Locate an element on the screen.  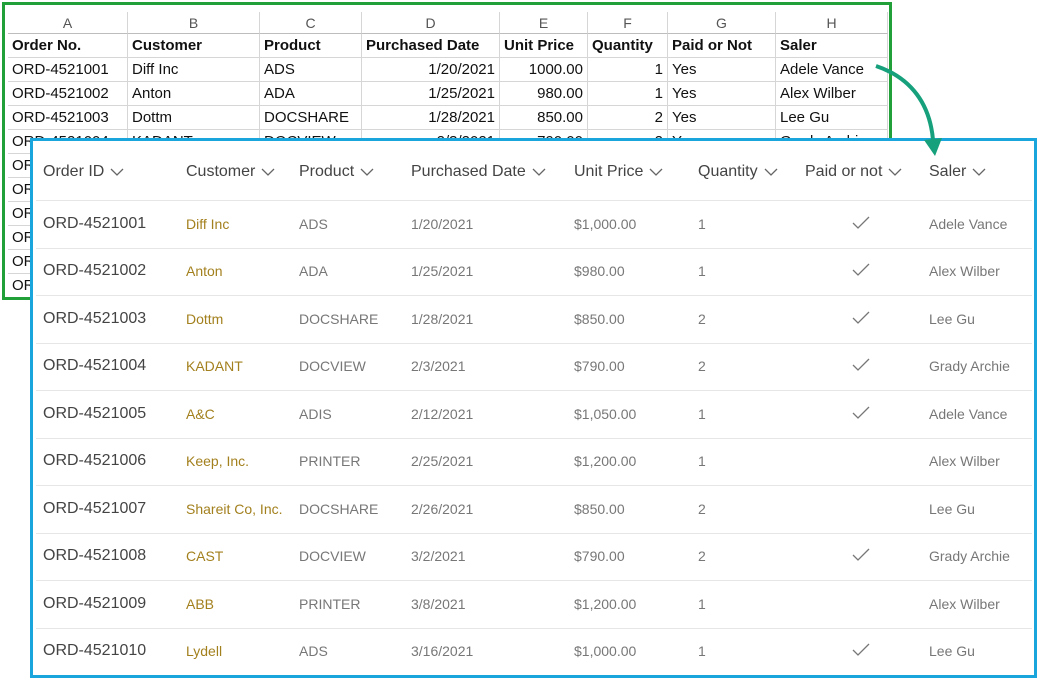
header-label: Saler is located at coordinates (948, 171).